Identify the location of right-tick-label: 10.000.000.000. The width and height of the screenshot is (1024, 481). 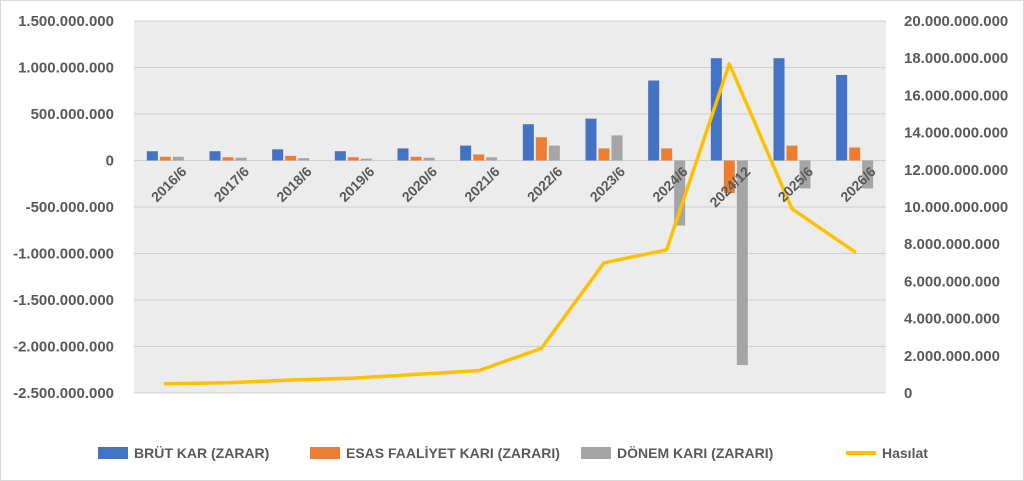
(956, 207).